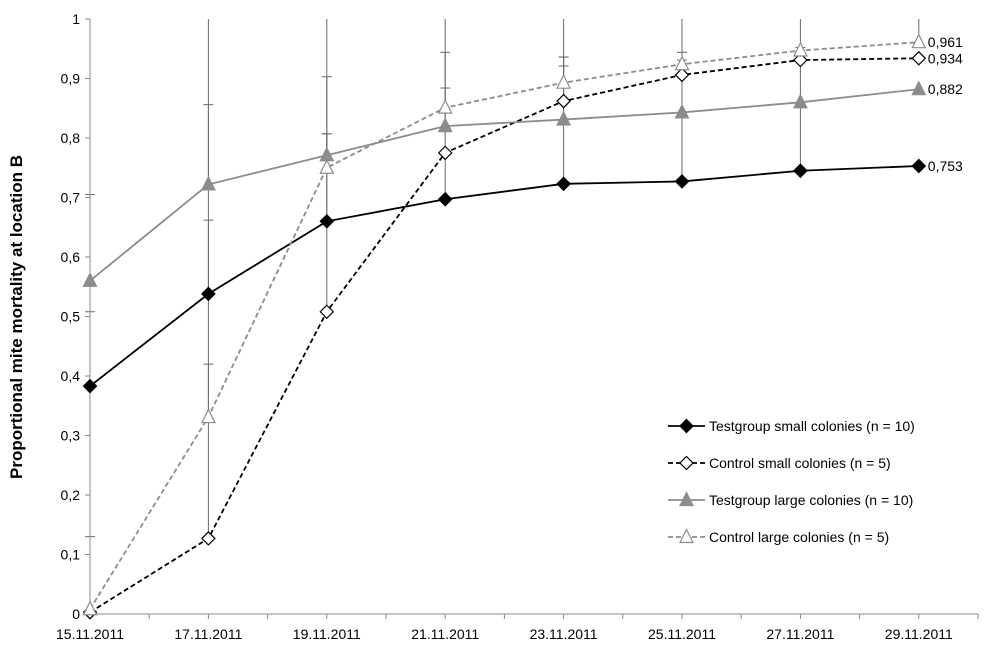  What do you see at coordinates (76, 614) in the screenshot?
I see `y-tick-label: 0` at bounding box center [76, 614].